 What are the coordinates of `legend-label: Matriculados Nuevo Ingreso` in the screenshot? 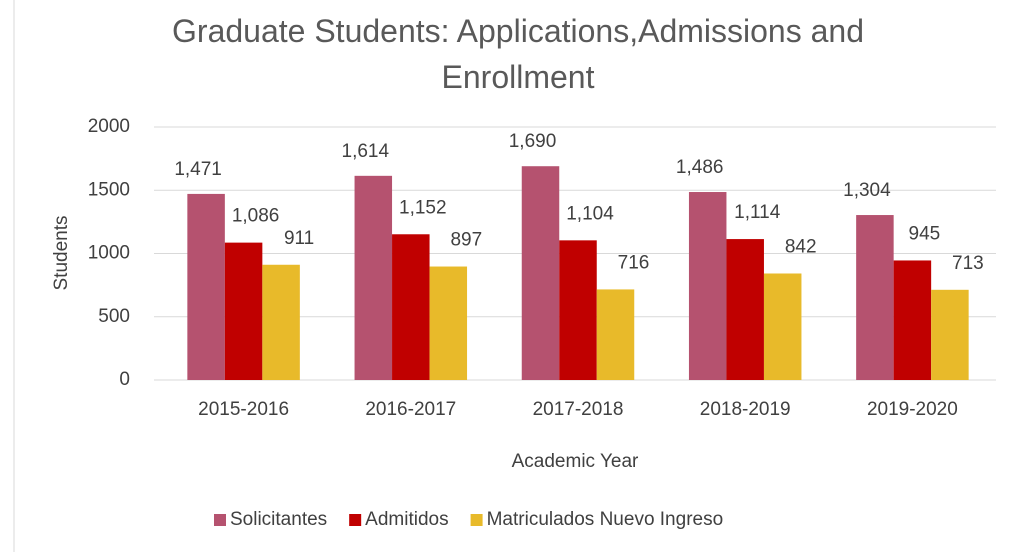 It's located at (605, 519).